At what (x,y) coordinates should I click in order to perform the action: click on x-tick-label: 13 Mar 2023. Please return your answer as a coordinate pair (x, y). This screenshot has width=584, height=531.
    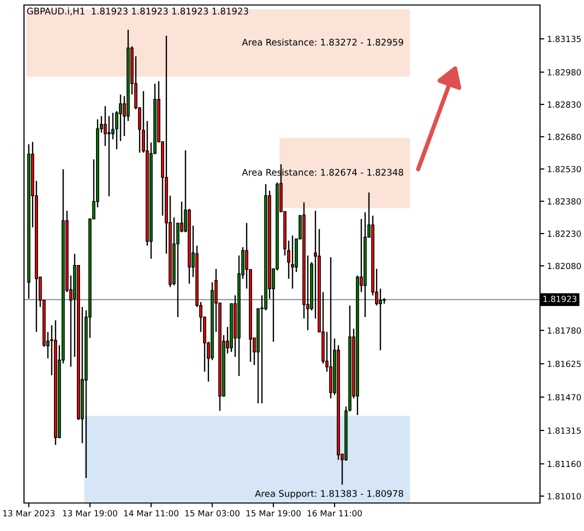
    Looking at the image, I should click on (29, 513).